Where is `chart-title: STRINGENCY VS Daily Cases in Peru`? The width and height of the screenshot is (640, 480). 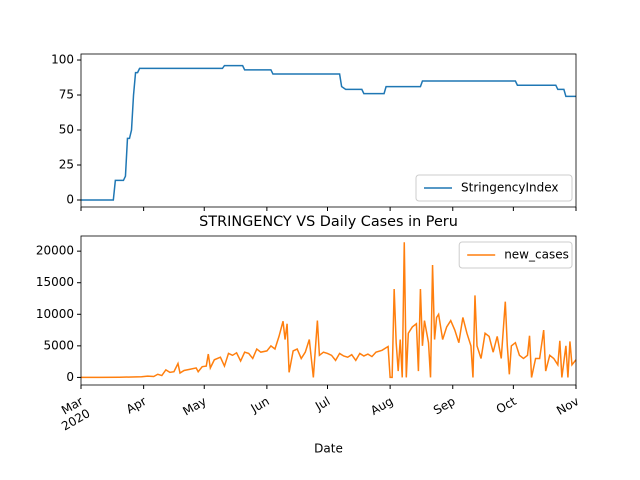 chart-title: STRINGENCY VS Daily Cases in Peru is located at coordinates (328, 222).